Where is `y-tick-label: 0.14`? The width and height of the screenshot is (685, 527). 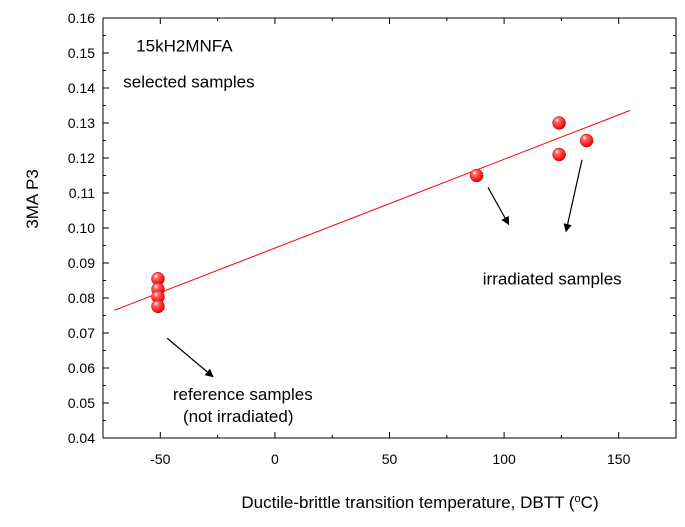 y-tick-label: 0.14 is located at coordinates (81, 88).